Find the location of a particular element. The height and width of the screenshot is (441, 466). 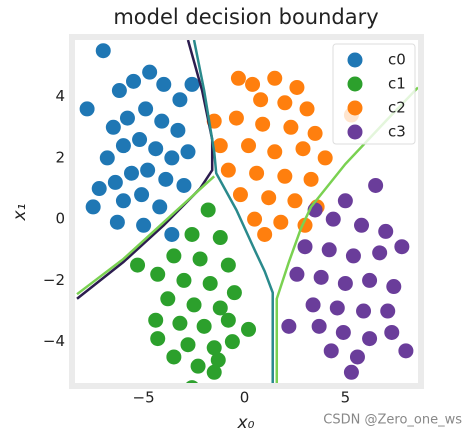

watermark: CSDN @Zero_one_ws is located at coordinates (392, 420).